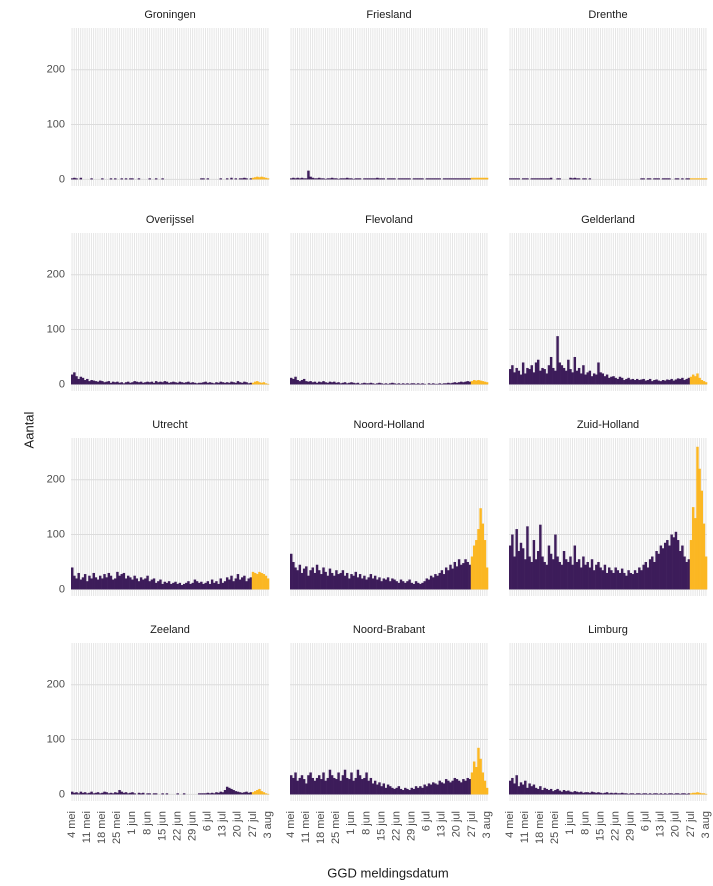 The image size is (713, 886). Describe the element at coordinates (28, 429) in the screenshot. I see `y-axis-title: Aantal` at that location.